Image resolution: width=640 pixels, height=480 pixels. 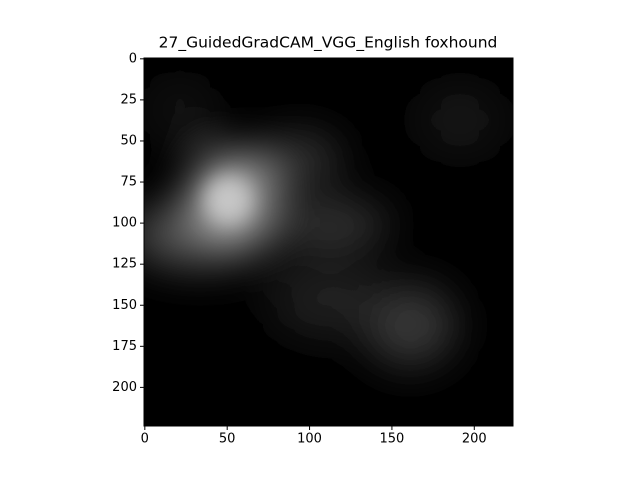 I want to click on y-tick-label: 125, so click(x=124, y=264).